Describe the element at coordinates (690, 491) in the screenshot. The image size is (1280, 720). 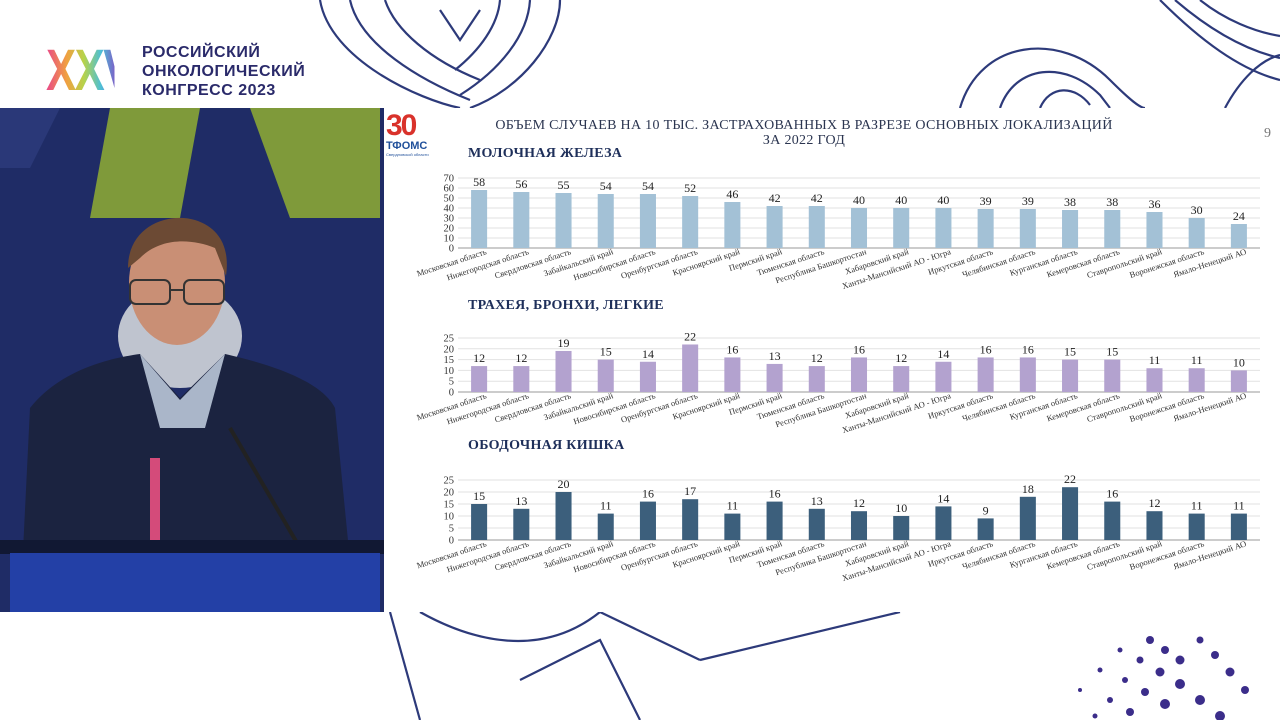
I see `data-label: 17` at that location.